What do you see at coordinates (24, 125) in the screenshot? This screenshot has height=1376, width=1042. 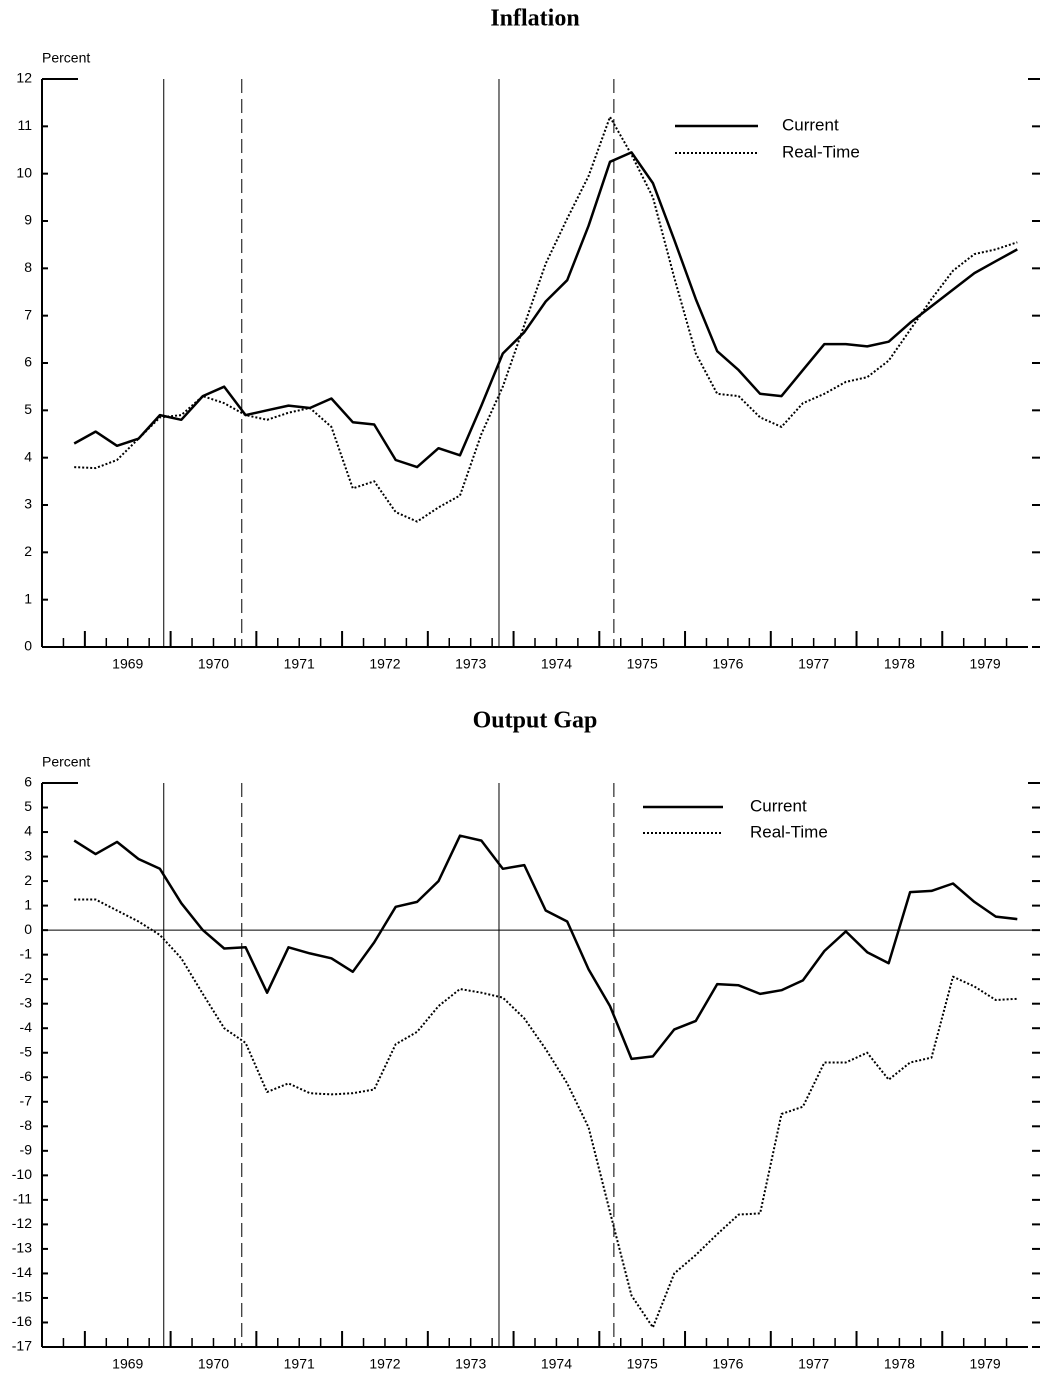 I see `y-tick-label: 11` at bounding box center [24, 125].